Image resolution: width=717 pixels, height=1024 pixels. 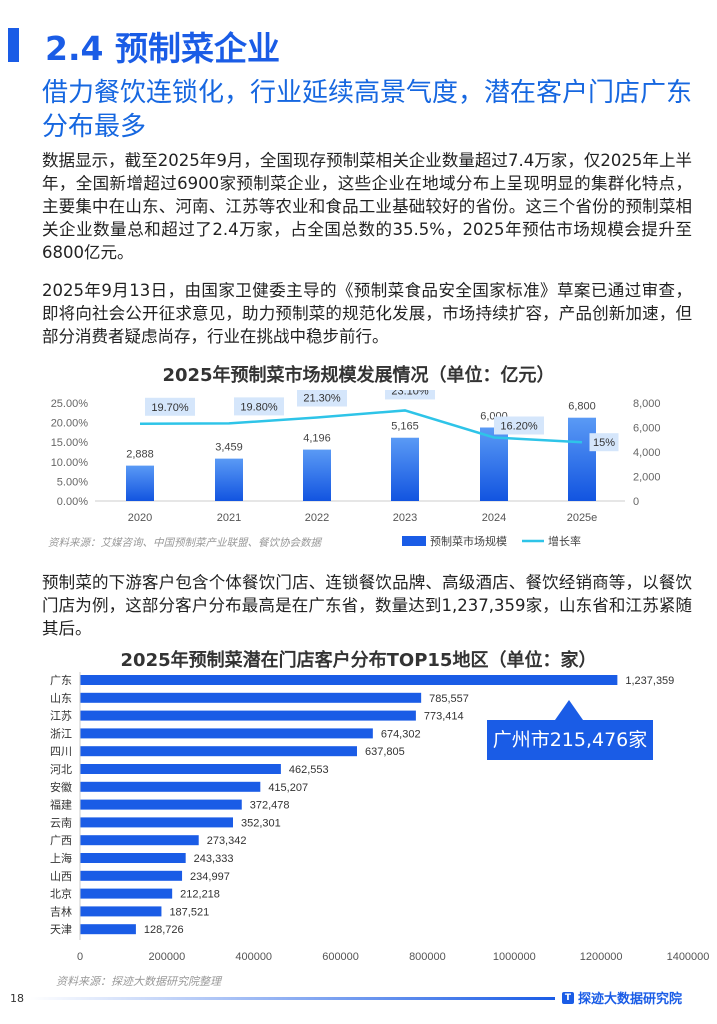 What do you see at coordinates (140, 455) in the screenshot?
I see `bar-label: 2,888` at bounding box center [140, 455].